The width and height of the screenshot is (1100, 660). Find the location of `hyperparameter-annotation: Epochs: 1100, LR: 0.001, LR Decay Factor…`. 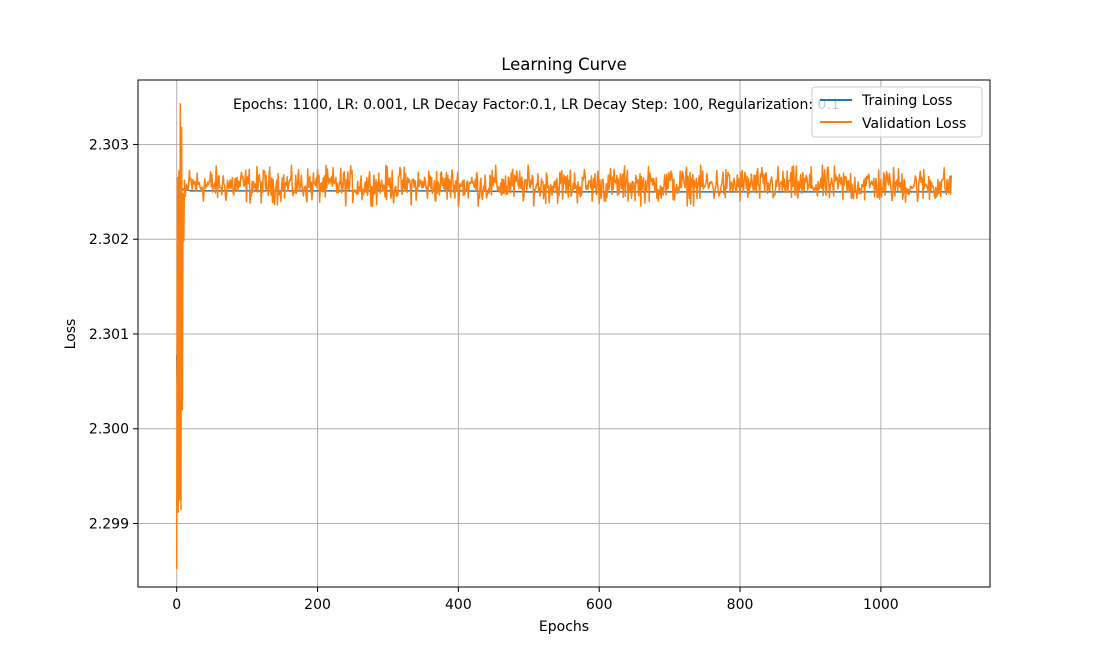

hyperparameter-annotation: Epochs: 1100, LR: 0.001, LR Decay Factor… is located at coordinates (536, 105).